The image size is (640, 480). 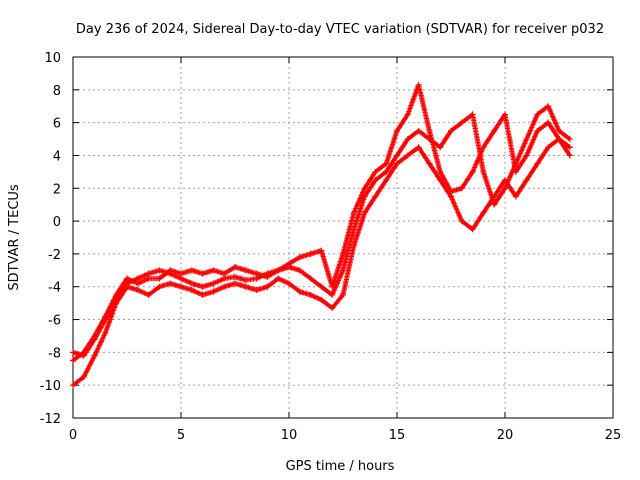 I want to click on y-tick-label: 10, so click(x=52, y=58).